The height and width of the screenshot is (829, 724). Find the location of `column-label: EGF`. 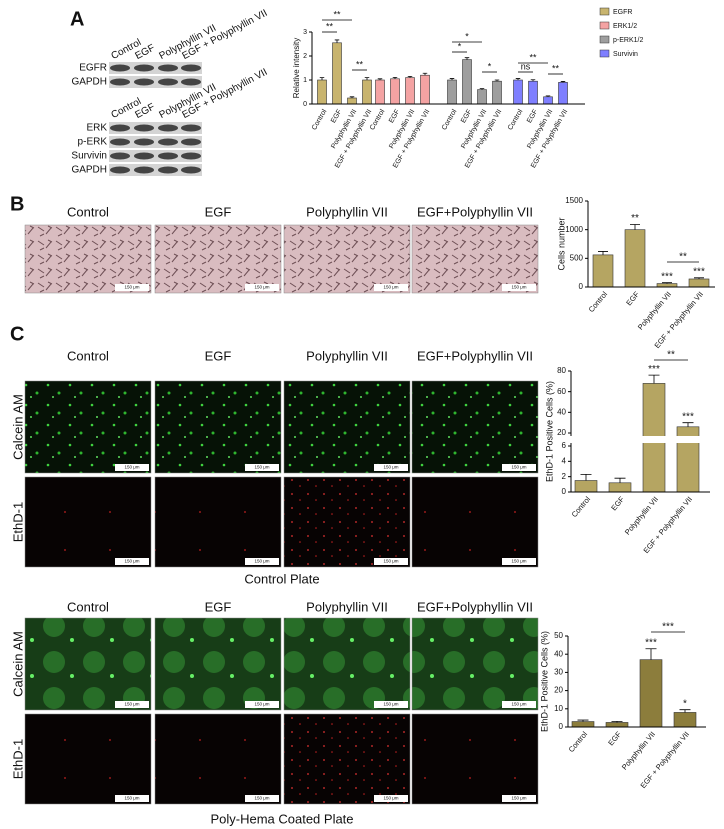

column-label: EGF is located at coordinates (218, 606).